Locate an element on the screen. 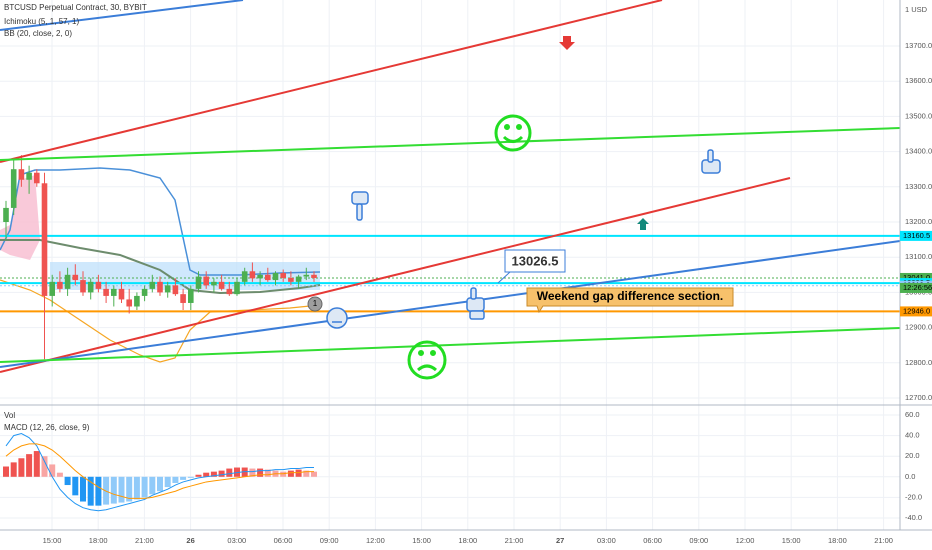 This screenshot has height=550, width=932. currency-label: 1 USD is located at coordinates (916, 9).